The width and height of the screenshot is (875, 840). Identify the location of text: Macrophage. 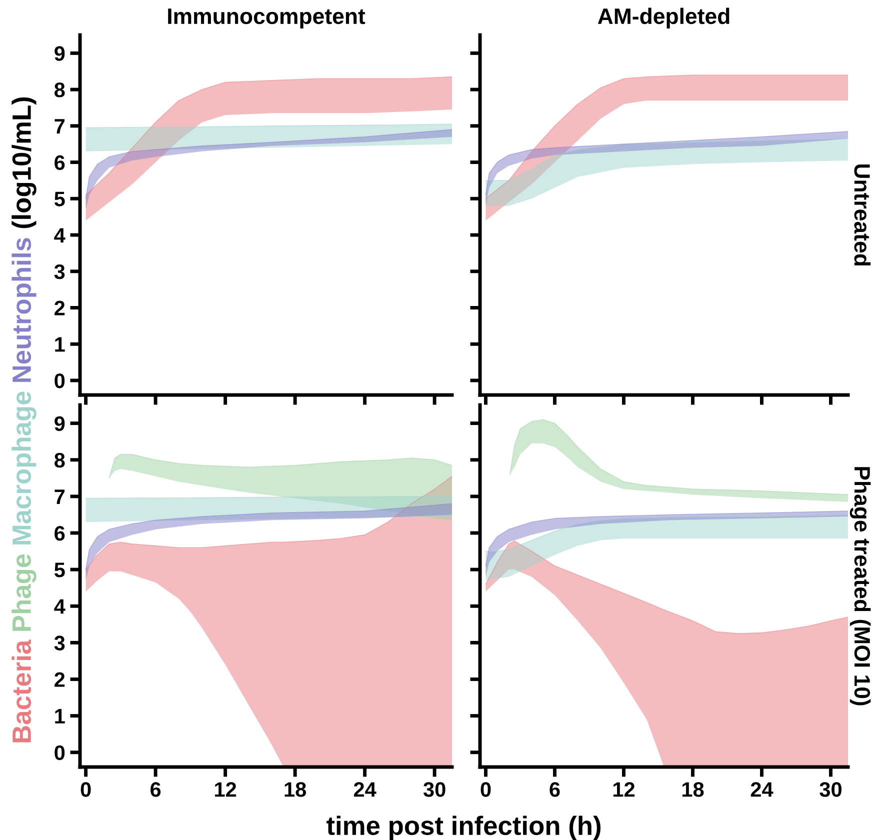
(24, 468).